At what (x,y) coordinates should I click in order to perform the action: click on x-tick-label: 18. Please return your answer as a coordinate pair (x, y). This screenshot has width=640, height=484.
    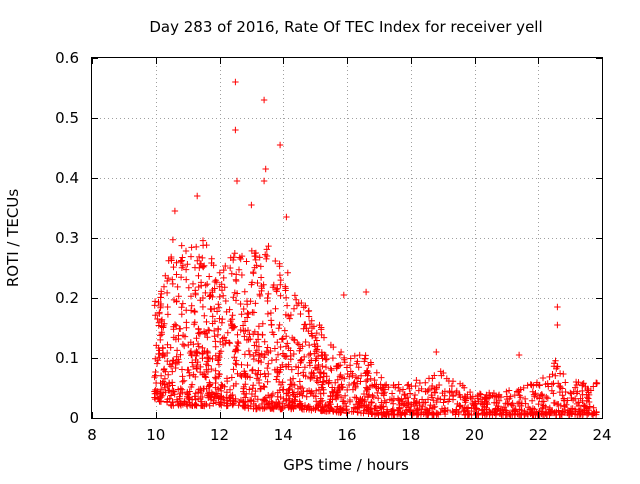
    Looking at the image, I should click on (410, 435).